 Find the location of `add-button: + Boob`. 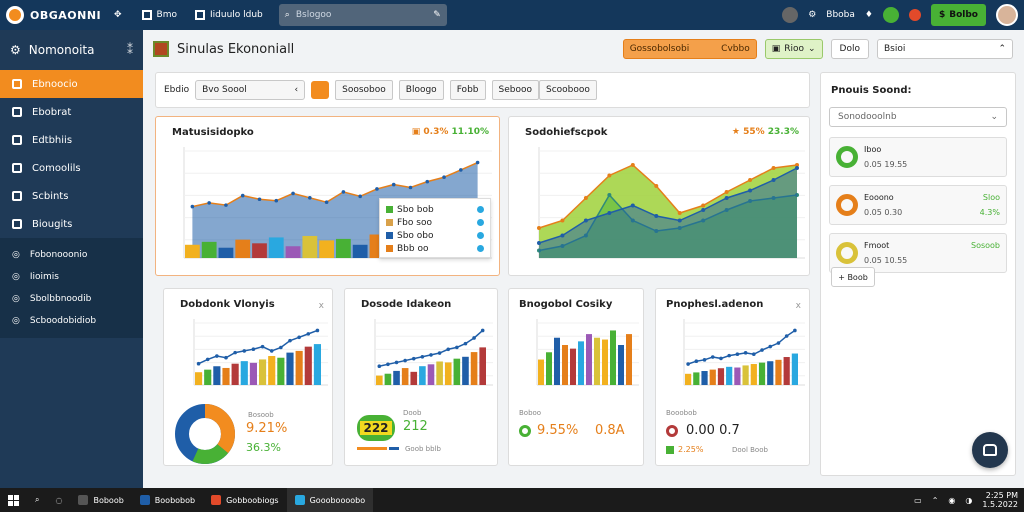

add-button: + Boob is located at coordinates (853, 277).